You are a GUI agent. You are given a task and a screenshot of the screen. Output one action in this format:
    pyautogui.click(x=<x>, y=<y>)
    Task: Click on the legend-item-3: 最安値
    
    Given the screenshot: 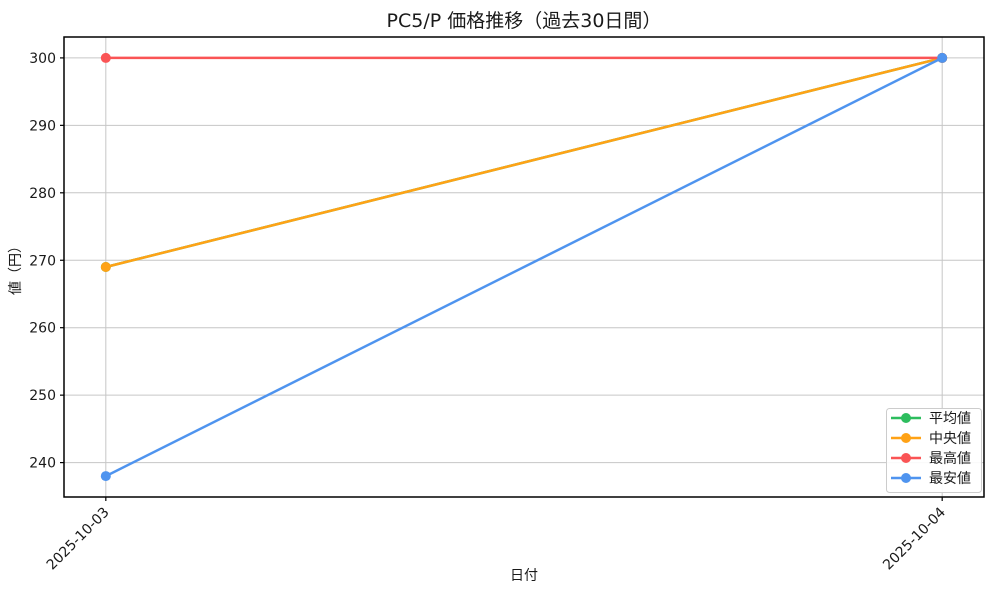 What is the action you would take?
    pyautogui.click(x=931, y=479)
    